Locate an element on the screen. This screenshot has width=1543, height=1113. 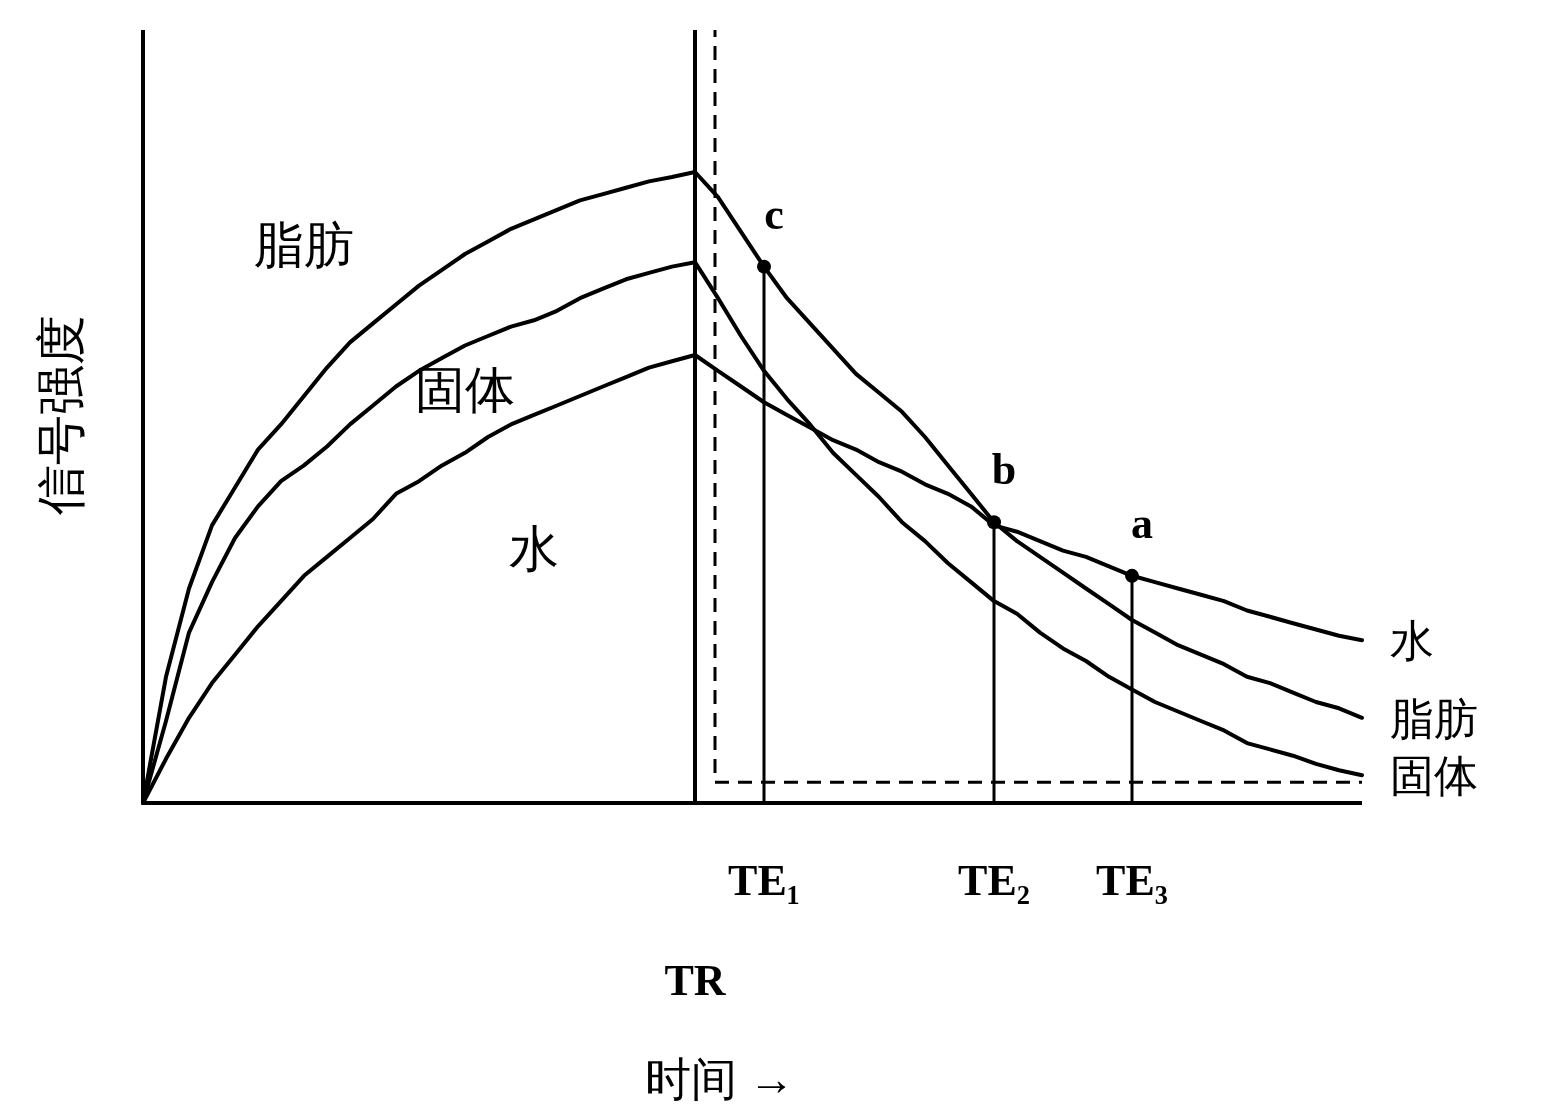
text: 固体 is located at coordinates (1434, 777).